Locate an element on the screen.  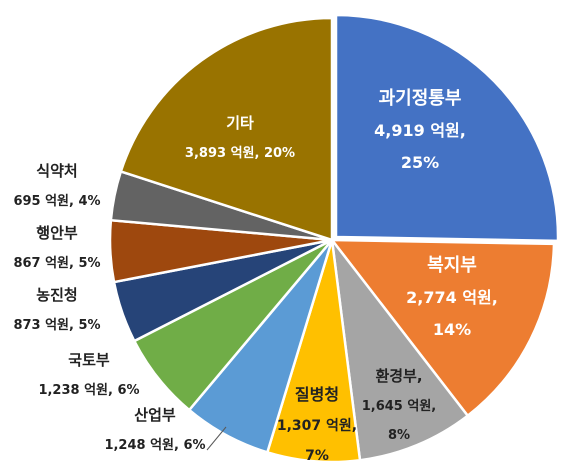
slice-name-label: 행안부 is located at coordinates (57, 233).